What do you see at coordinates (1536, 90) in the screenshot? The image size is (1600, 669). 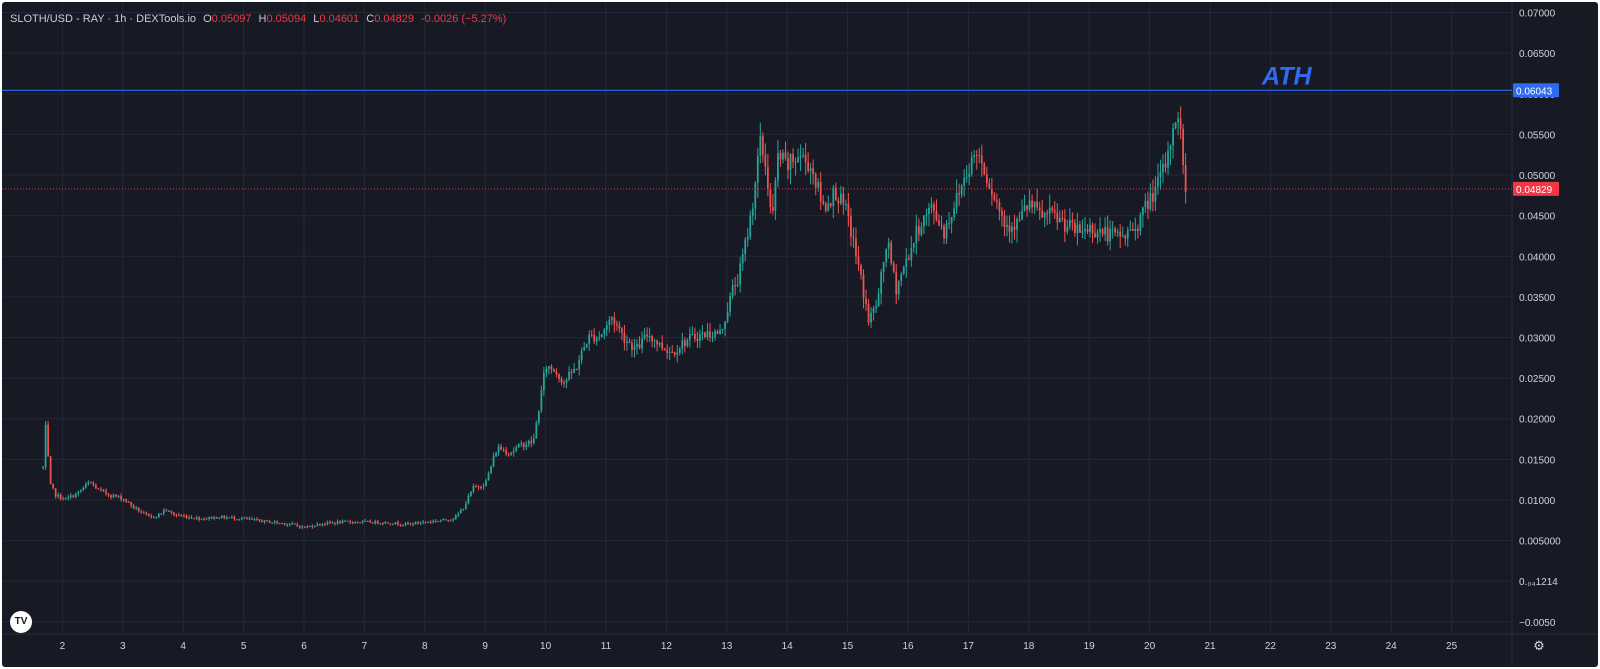 I see `ath-price-tag-bg` at bounding box center [1536, 90].